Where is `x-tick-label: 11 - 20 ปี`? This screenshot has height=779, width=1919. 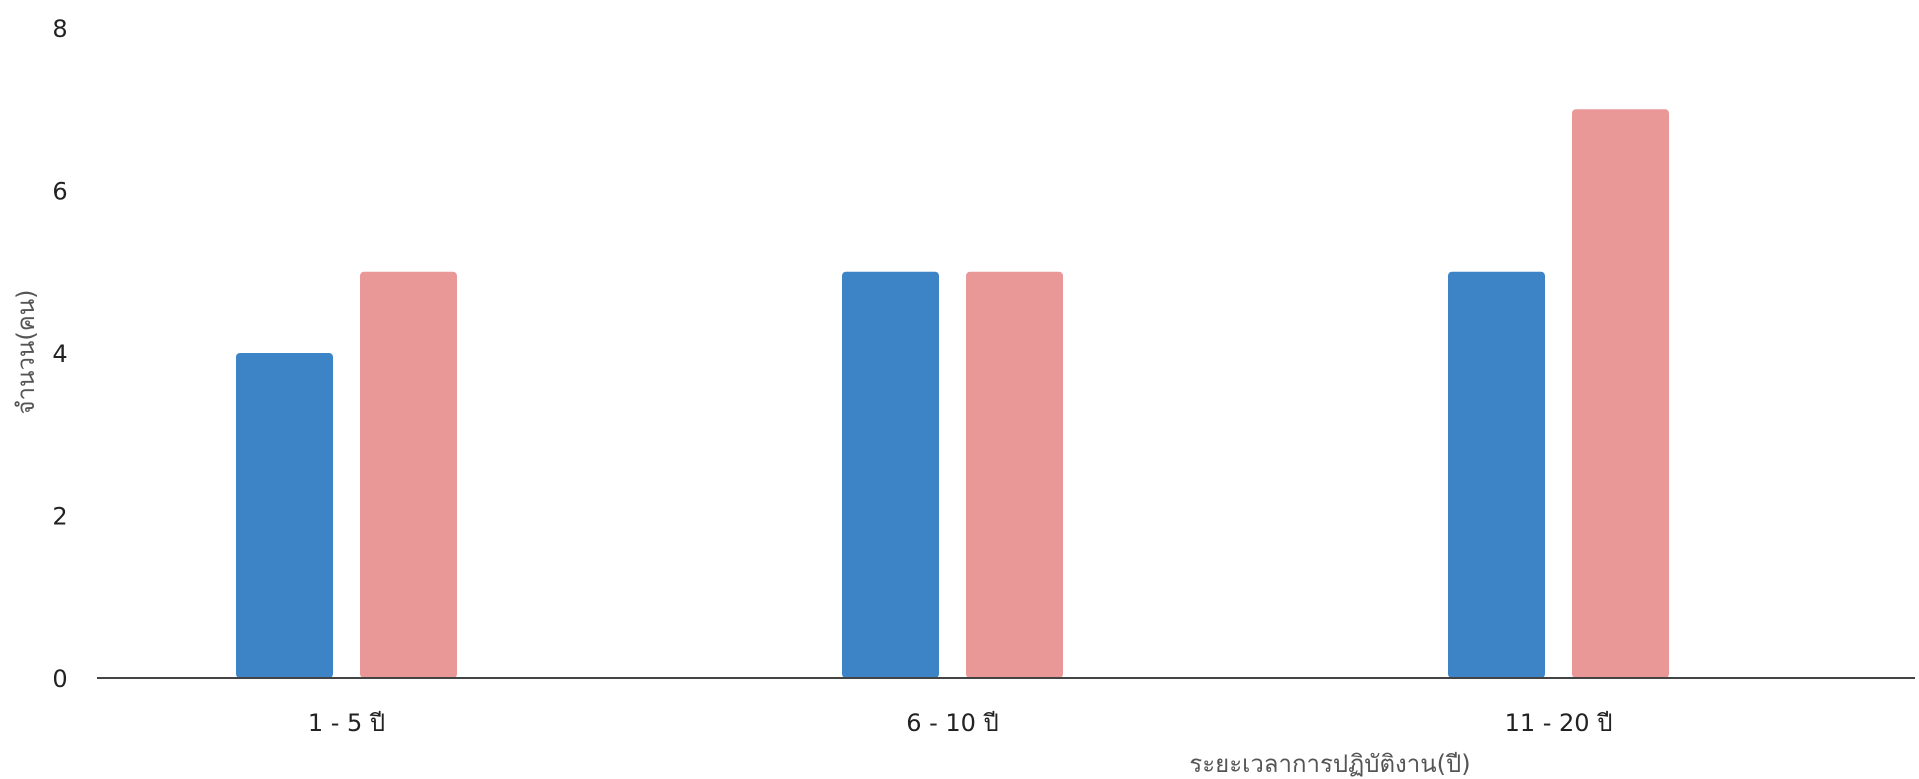 x-tick-label: 11 - 20 ปี is located at coordinates (1559, 723).